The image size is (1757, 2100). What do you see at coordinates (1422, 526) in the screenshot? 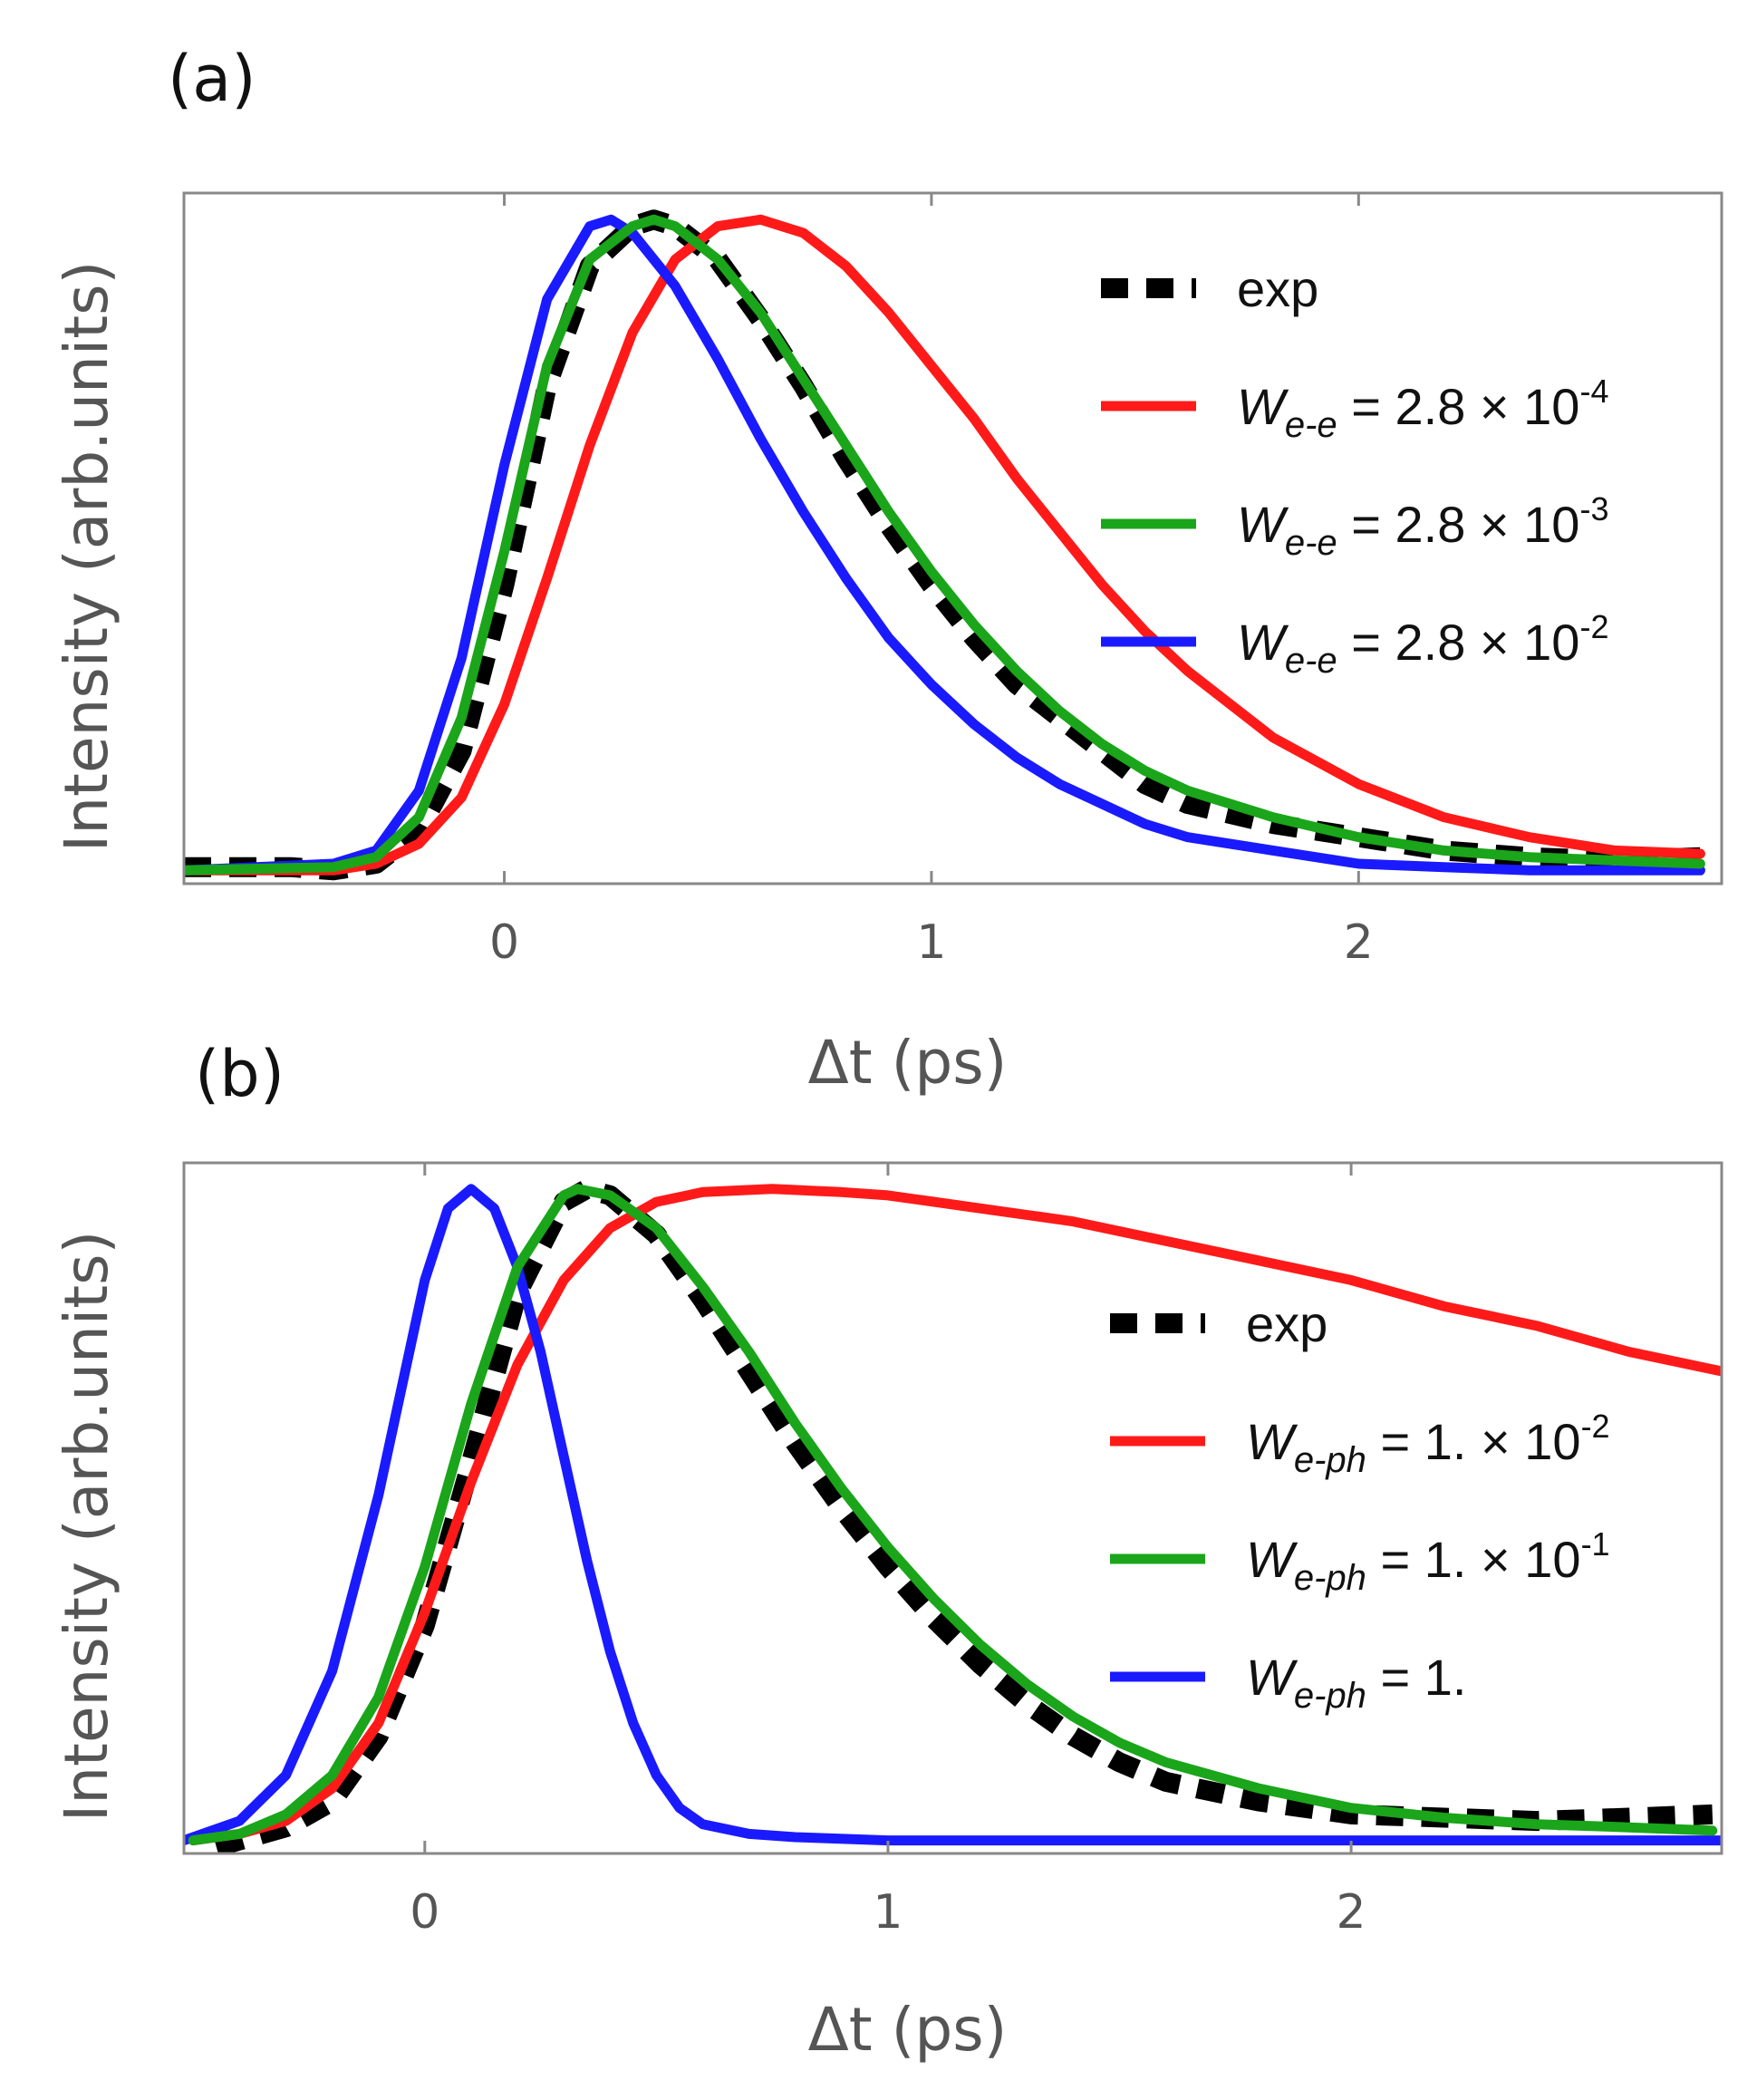
I see `legend-label: We-e = 2.8 × 10-3` at bounding box center [1422, 526].